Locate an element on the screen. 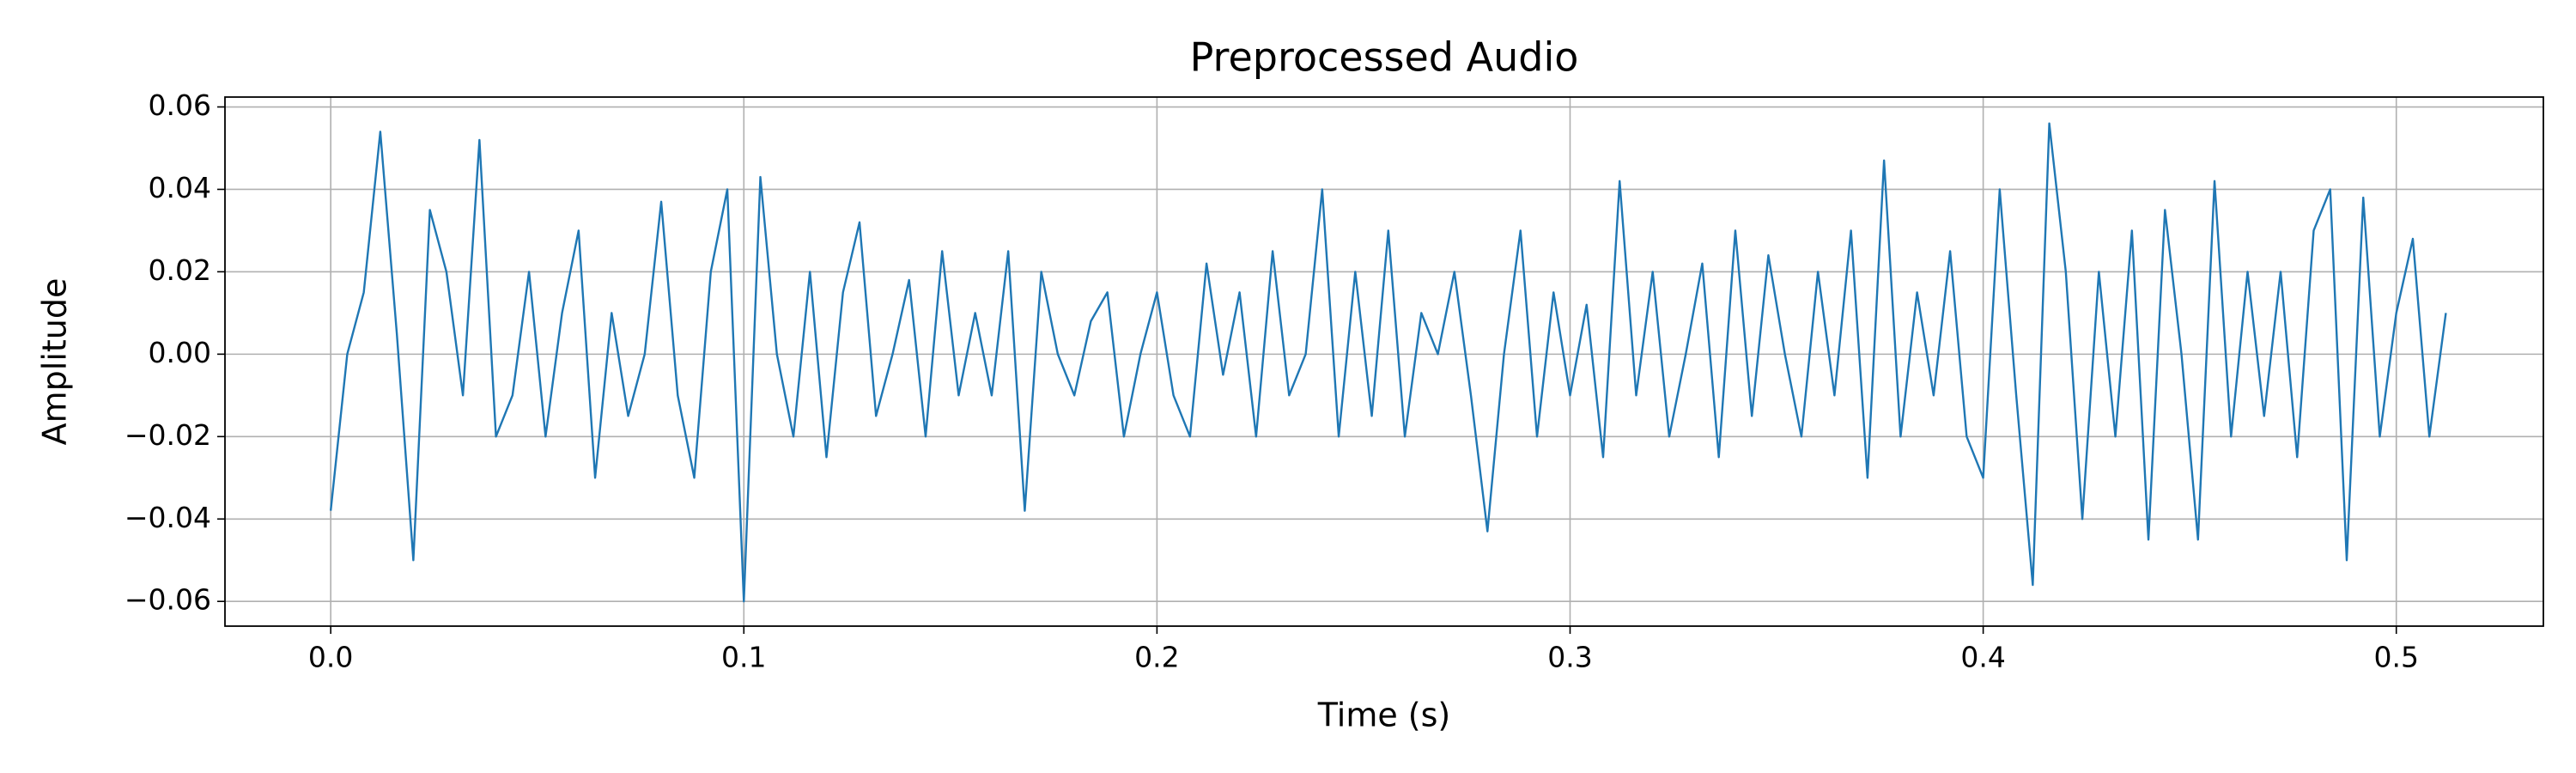 The image size is (2576, 773). y-tick-label: 0.06 is located at coordinates (180, 105).